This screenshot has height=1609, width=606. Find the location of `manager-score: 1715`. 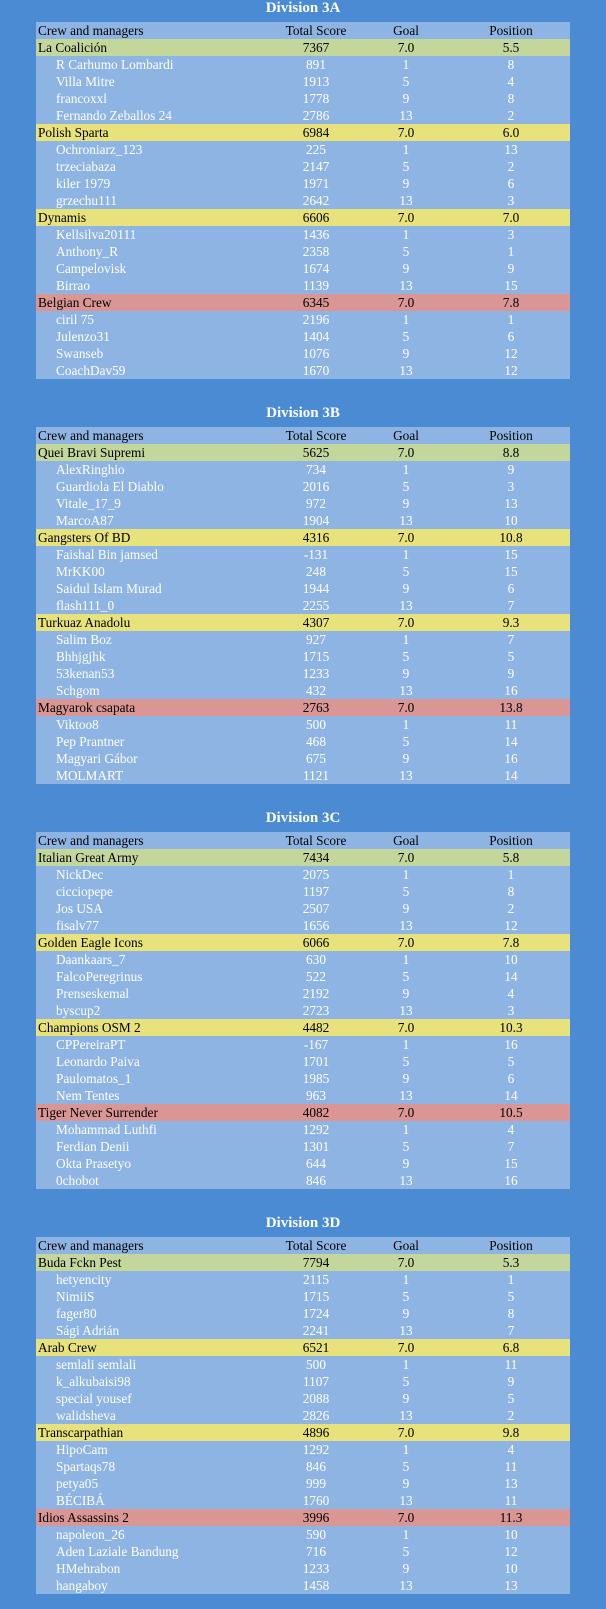

manager-score: 1715 is located at coordinates (316, 1296).